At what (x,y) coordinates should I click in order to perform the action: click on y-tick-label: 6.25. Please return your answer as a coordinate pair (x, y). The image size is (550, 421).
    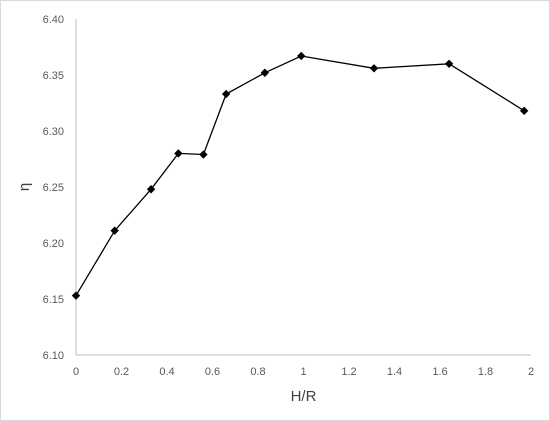
    Looking at the image, I should click on (53, 188).